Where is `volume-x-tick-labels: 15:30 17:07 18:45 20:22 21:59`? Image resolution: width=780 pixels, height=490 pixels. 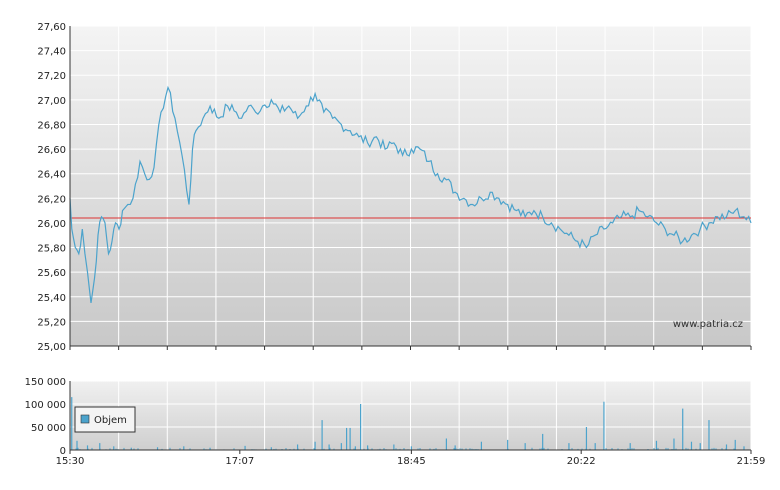
volume-x-tick-labels: 15:30 17:07 18:45 20:22 21:59 is located at coordinates (411, 458).